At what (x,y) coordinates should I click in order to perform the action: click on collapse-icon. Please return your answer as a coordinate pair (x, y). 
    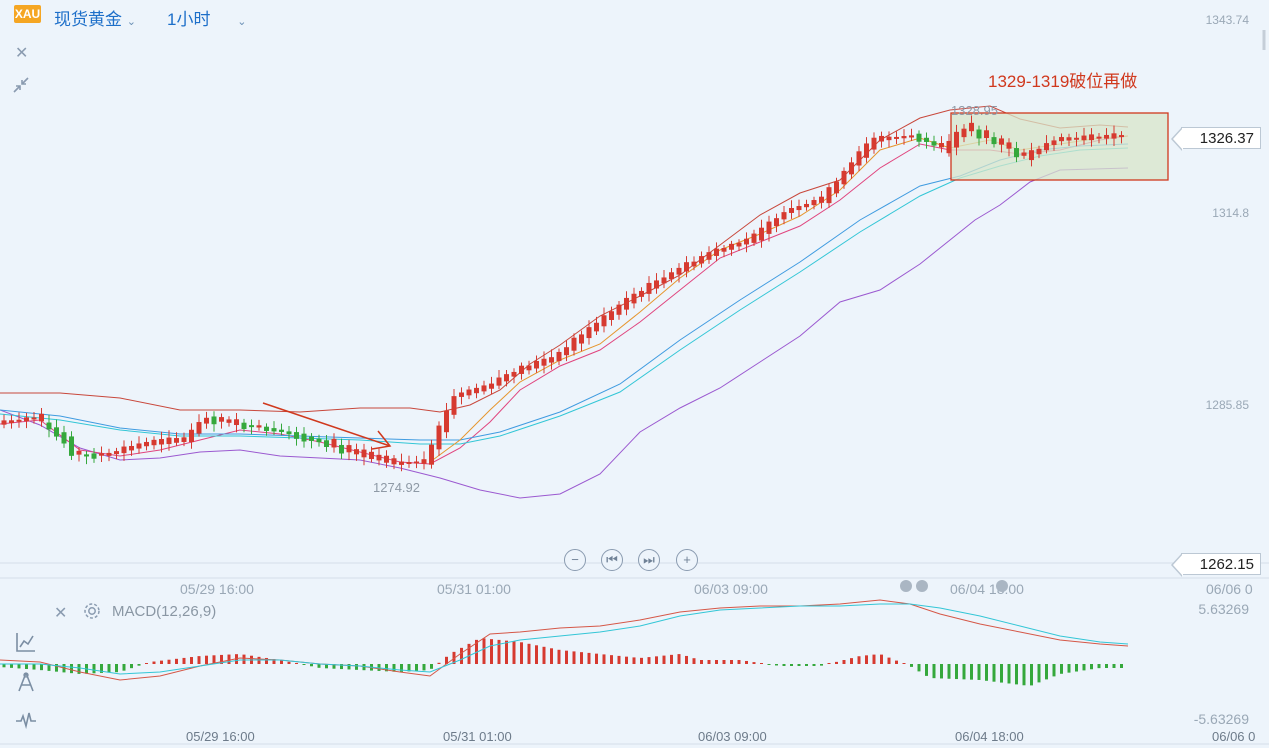
    Looking at the image, I should click on (21, 87).